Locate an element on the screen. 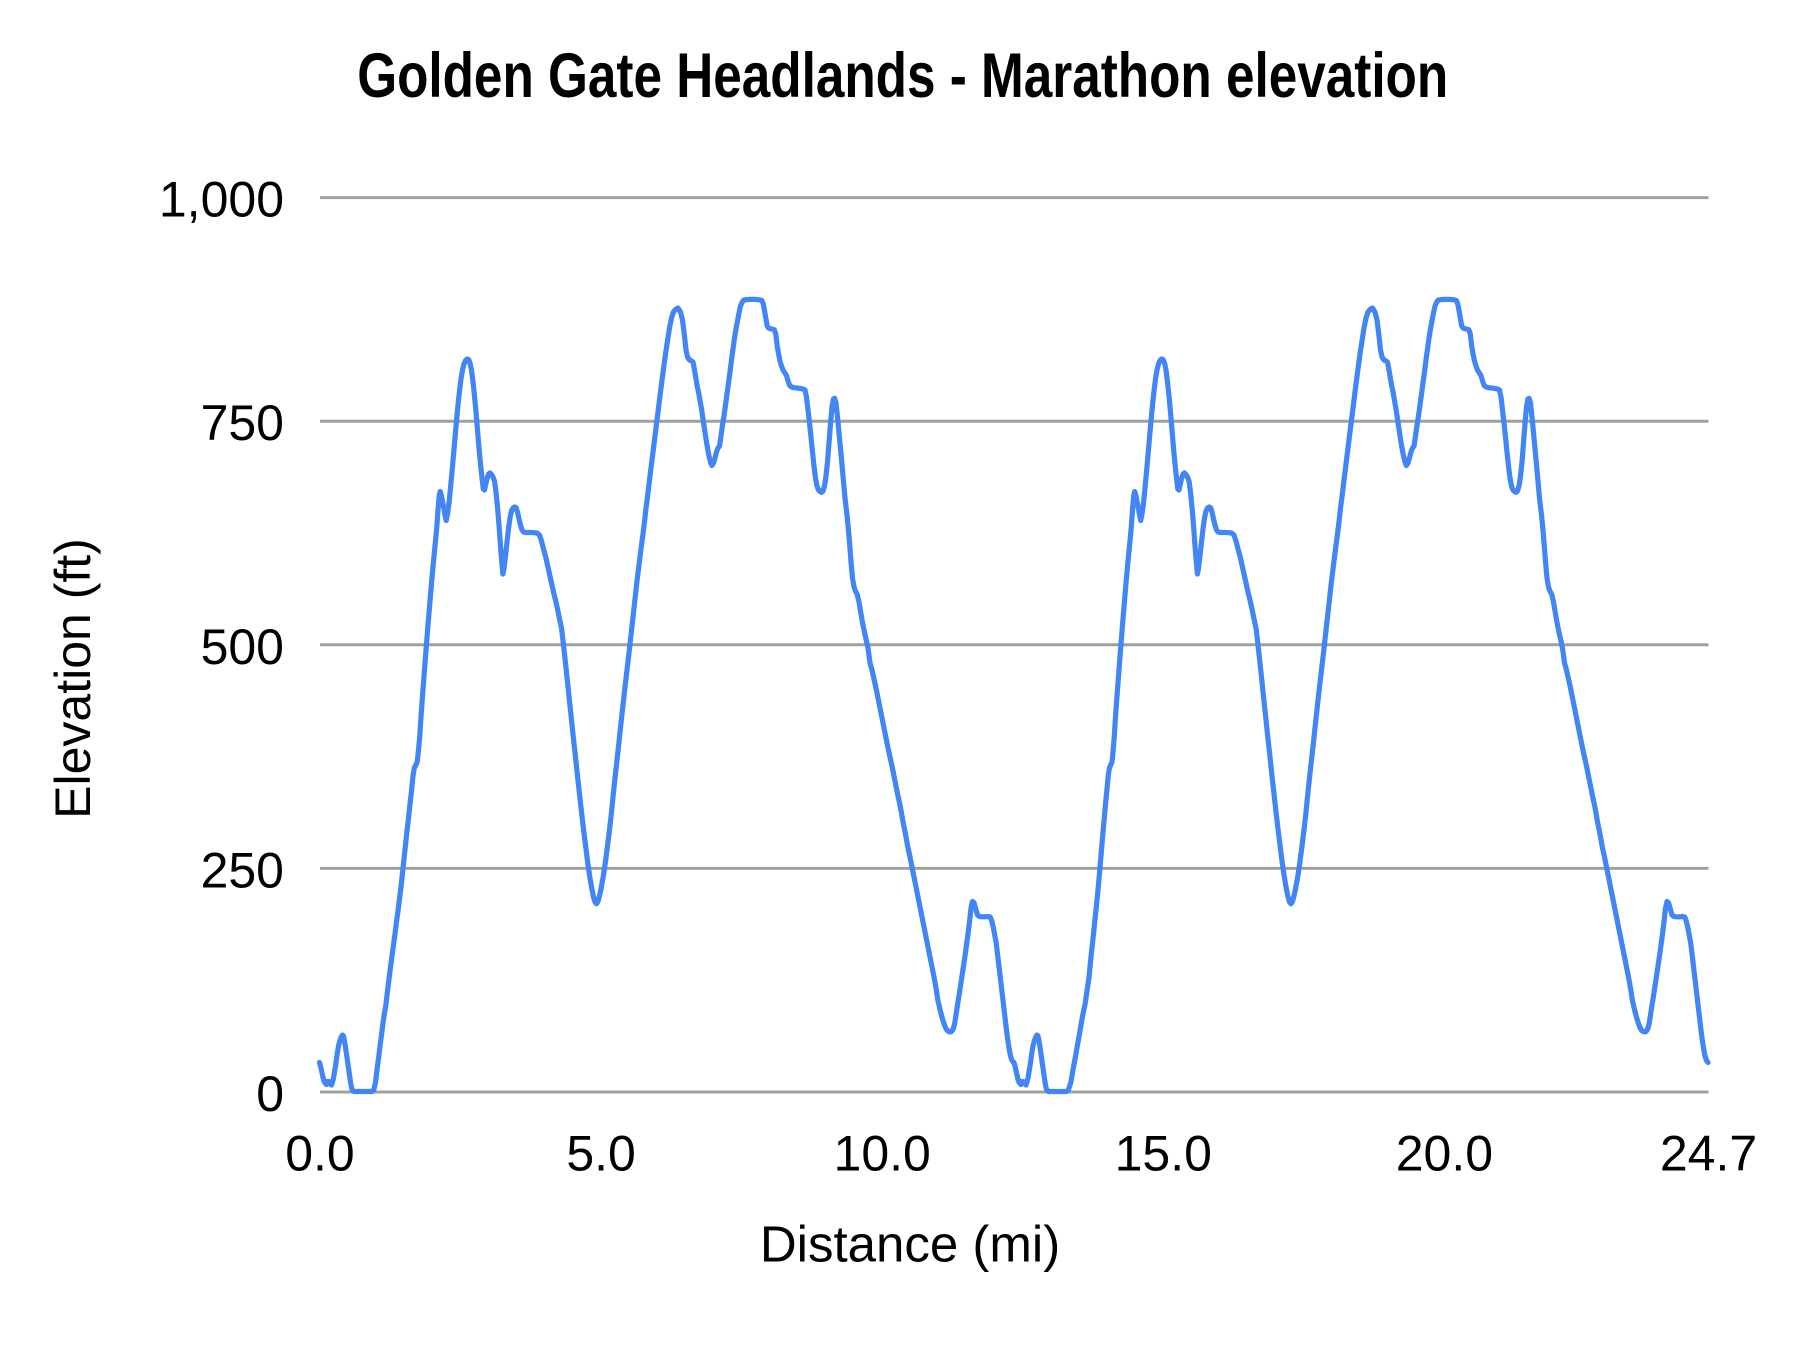  svg-text: 0.0 is located at coordinates (320, 1153).